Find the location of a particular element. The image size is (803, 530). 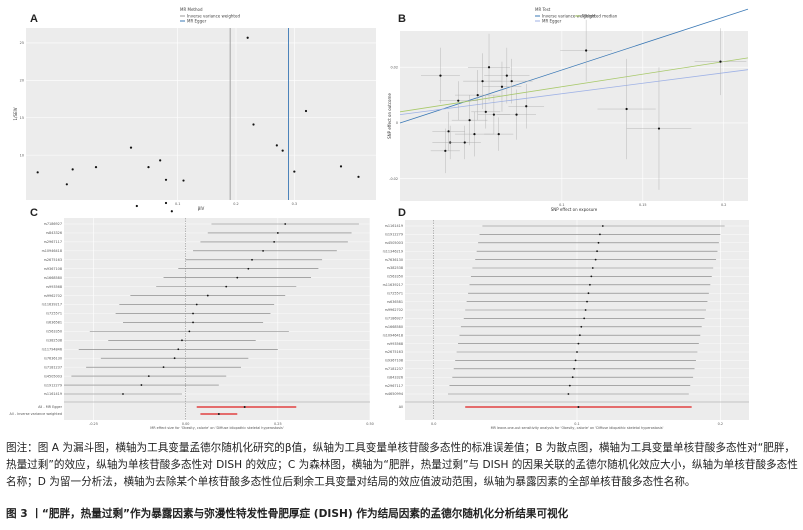

snp-label: rs7186927 is located at coordinates (394, 319).